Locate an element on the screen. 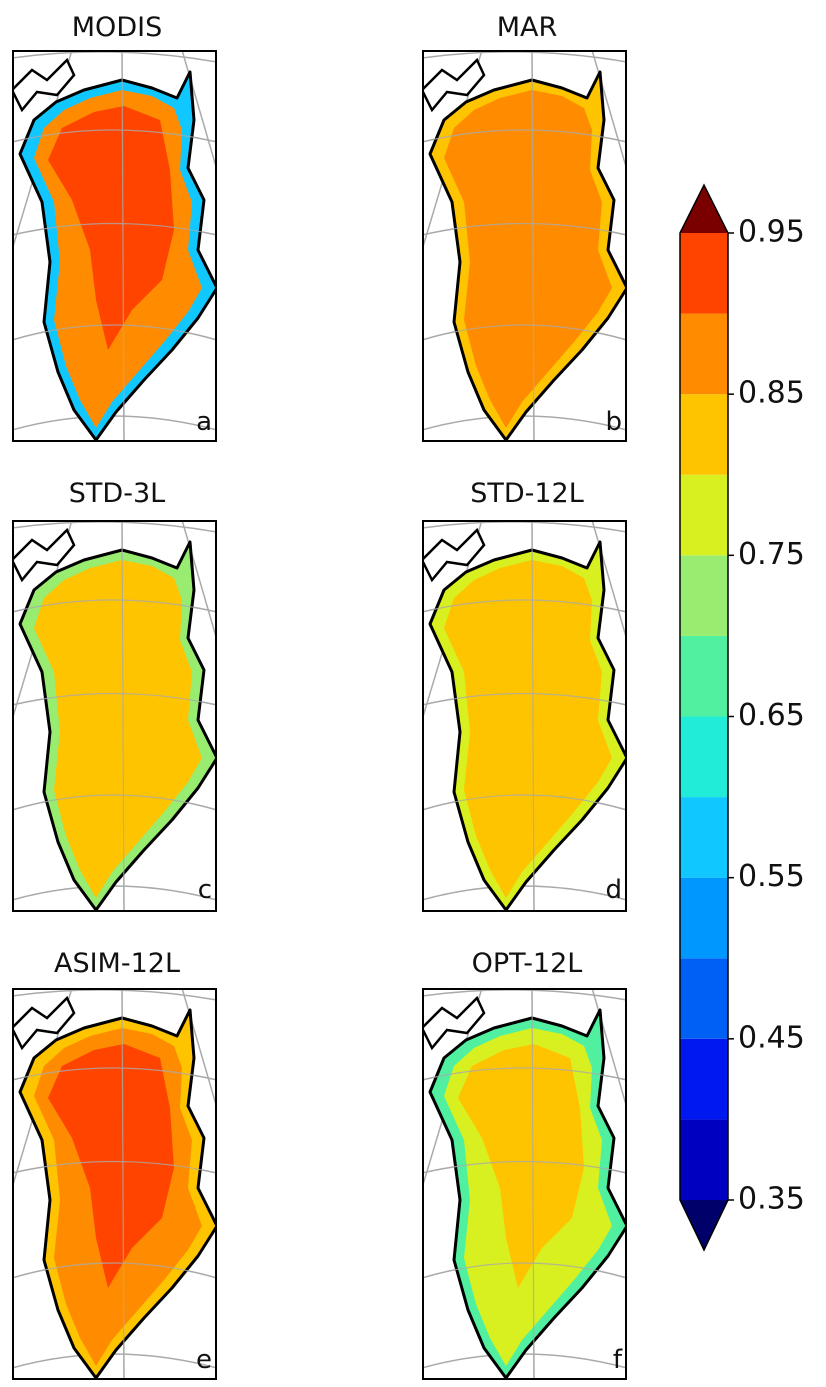  panel-letter: c is located at coordinates (205, 890).